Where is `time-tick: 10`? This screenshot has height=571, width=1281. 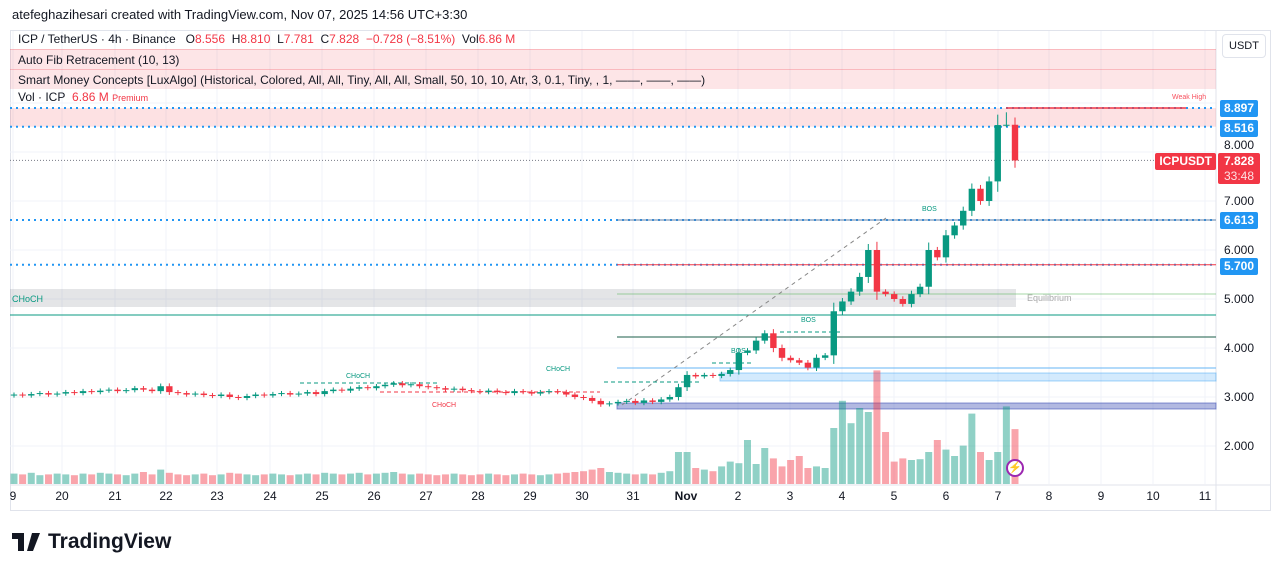
time-tick: 10 is located at coordinates (1153, 496).